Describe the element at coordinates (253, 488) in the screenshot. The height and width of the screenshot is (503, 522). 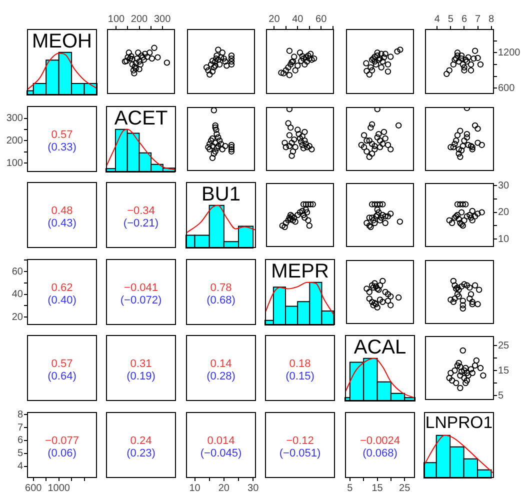
I see `x-tick-label: 30` at that location.